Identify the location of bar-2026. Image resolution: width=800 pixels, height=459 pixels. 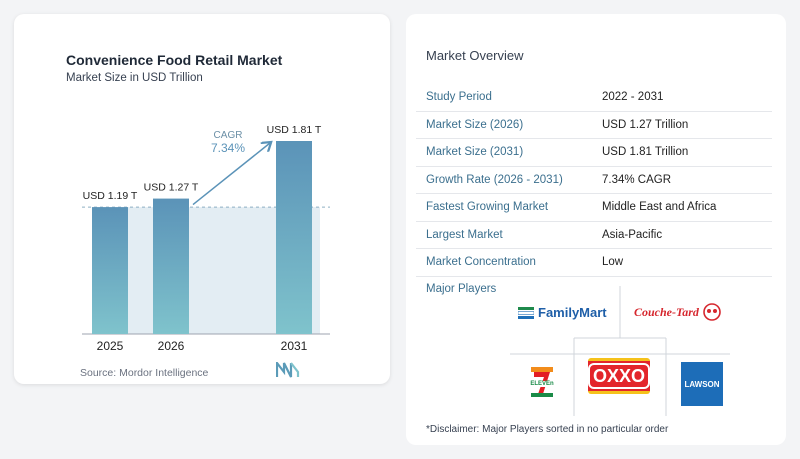
(171, 266).